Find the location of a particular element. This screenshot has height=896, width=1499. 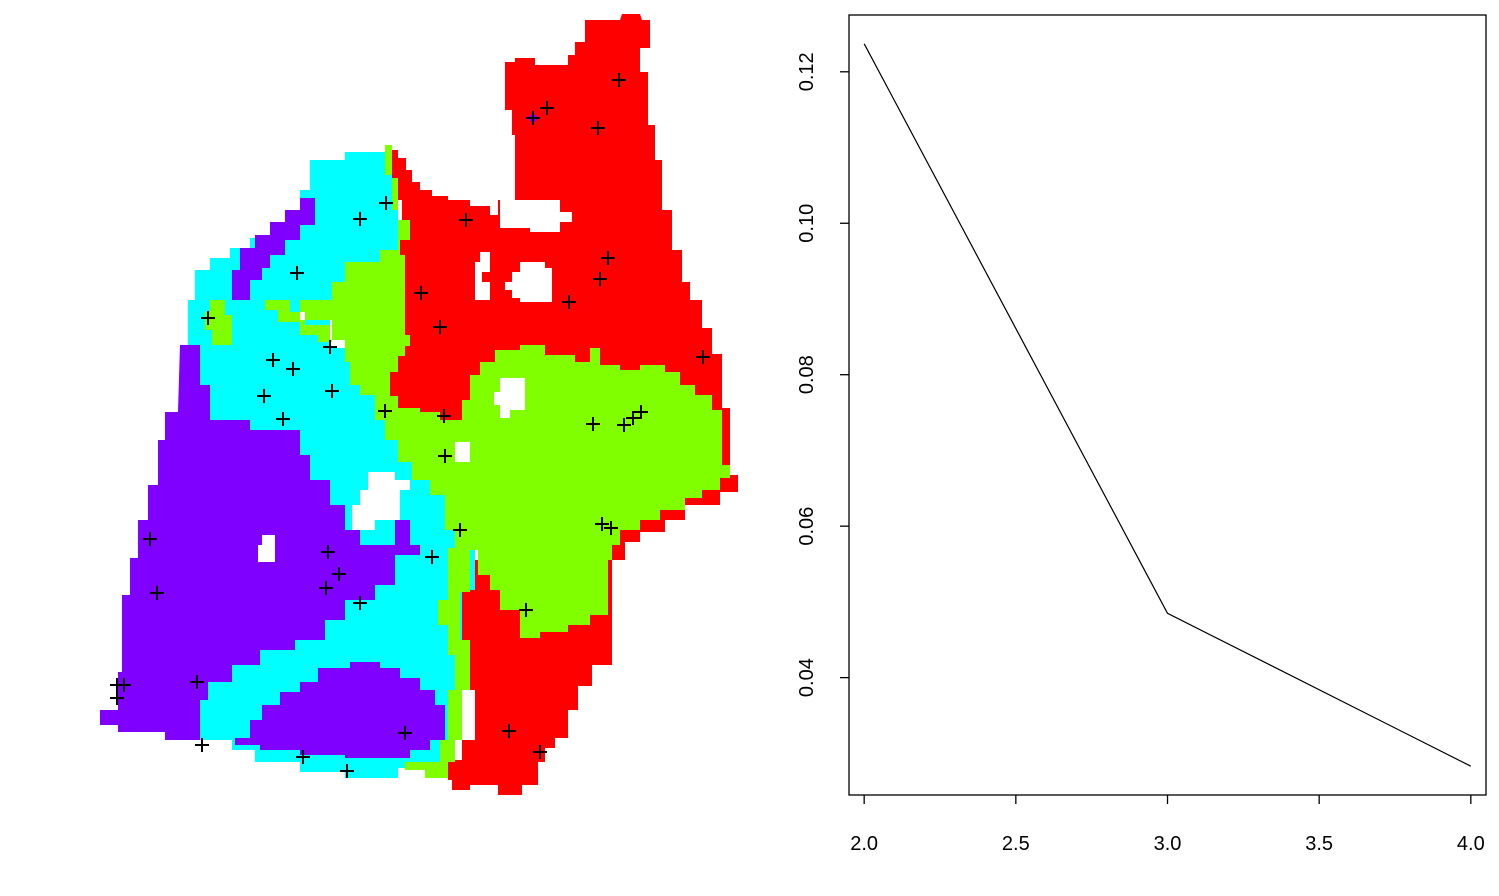

x-tick-label: 4.0 is located at coordinates (1471, 844).